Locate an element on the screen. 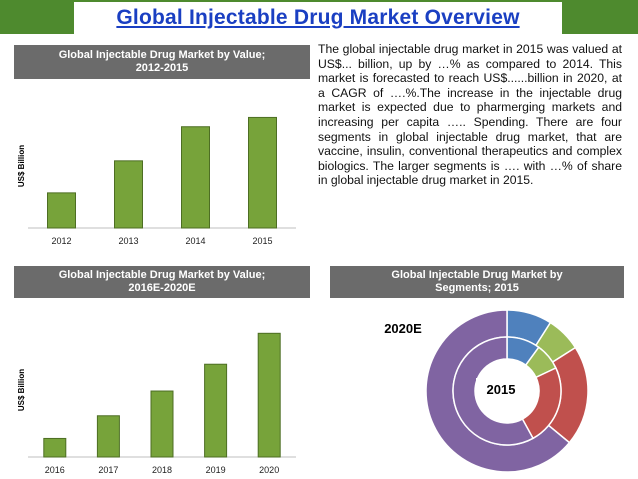 The height and width of the screenshot is (479, 638). chart3: 2020E 2015 is located at coordinates (483, 391).